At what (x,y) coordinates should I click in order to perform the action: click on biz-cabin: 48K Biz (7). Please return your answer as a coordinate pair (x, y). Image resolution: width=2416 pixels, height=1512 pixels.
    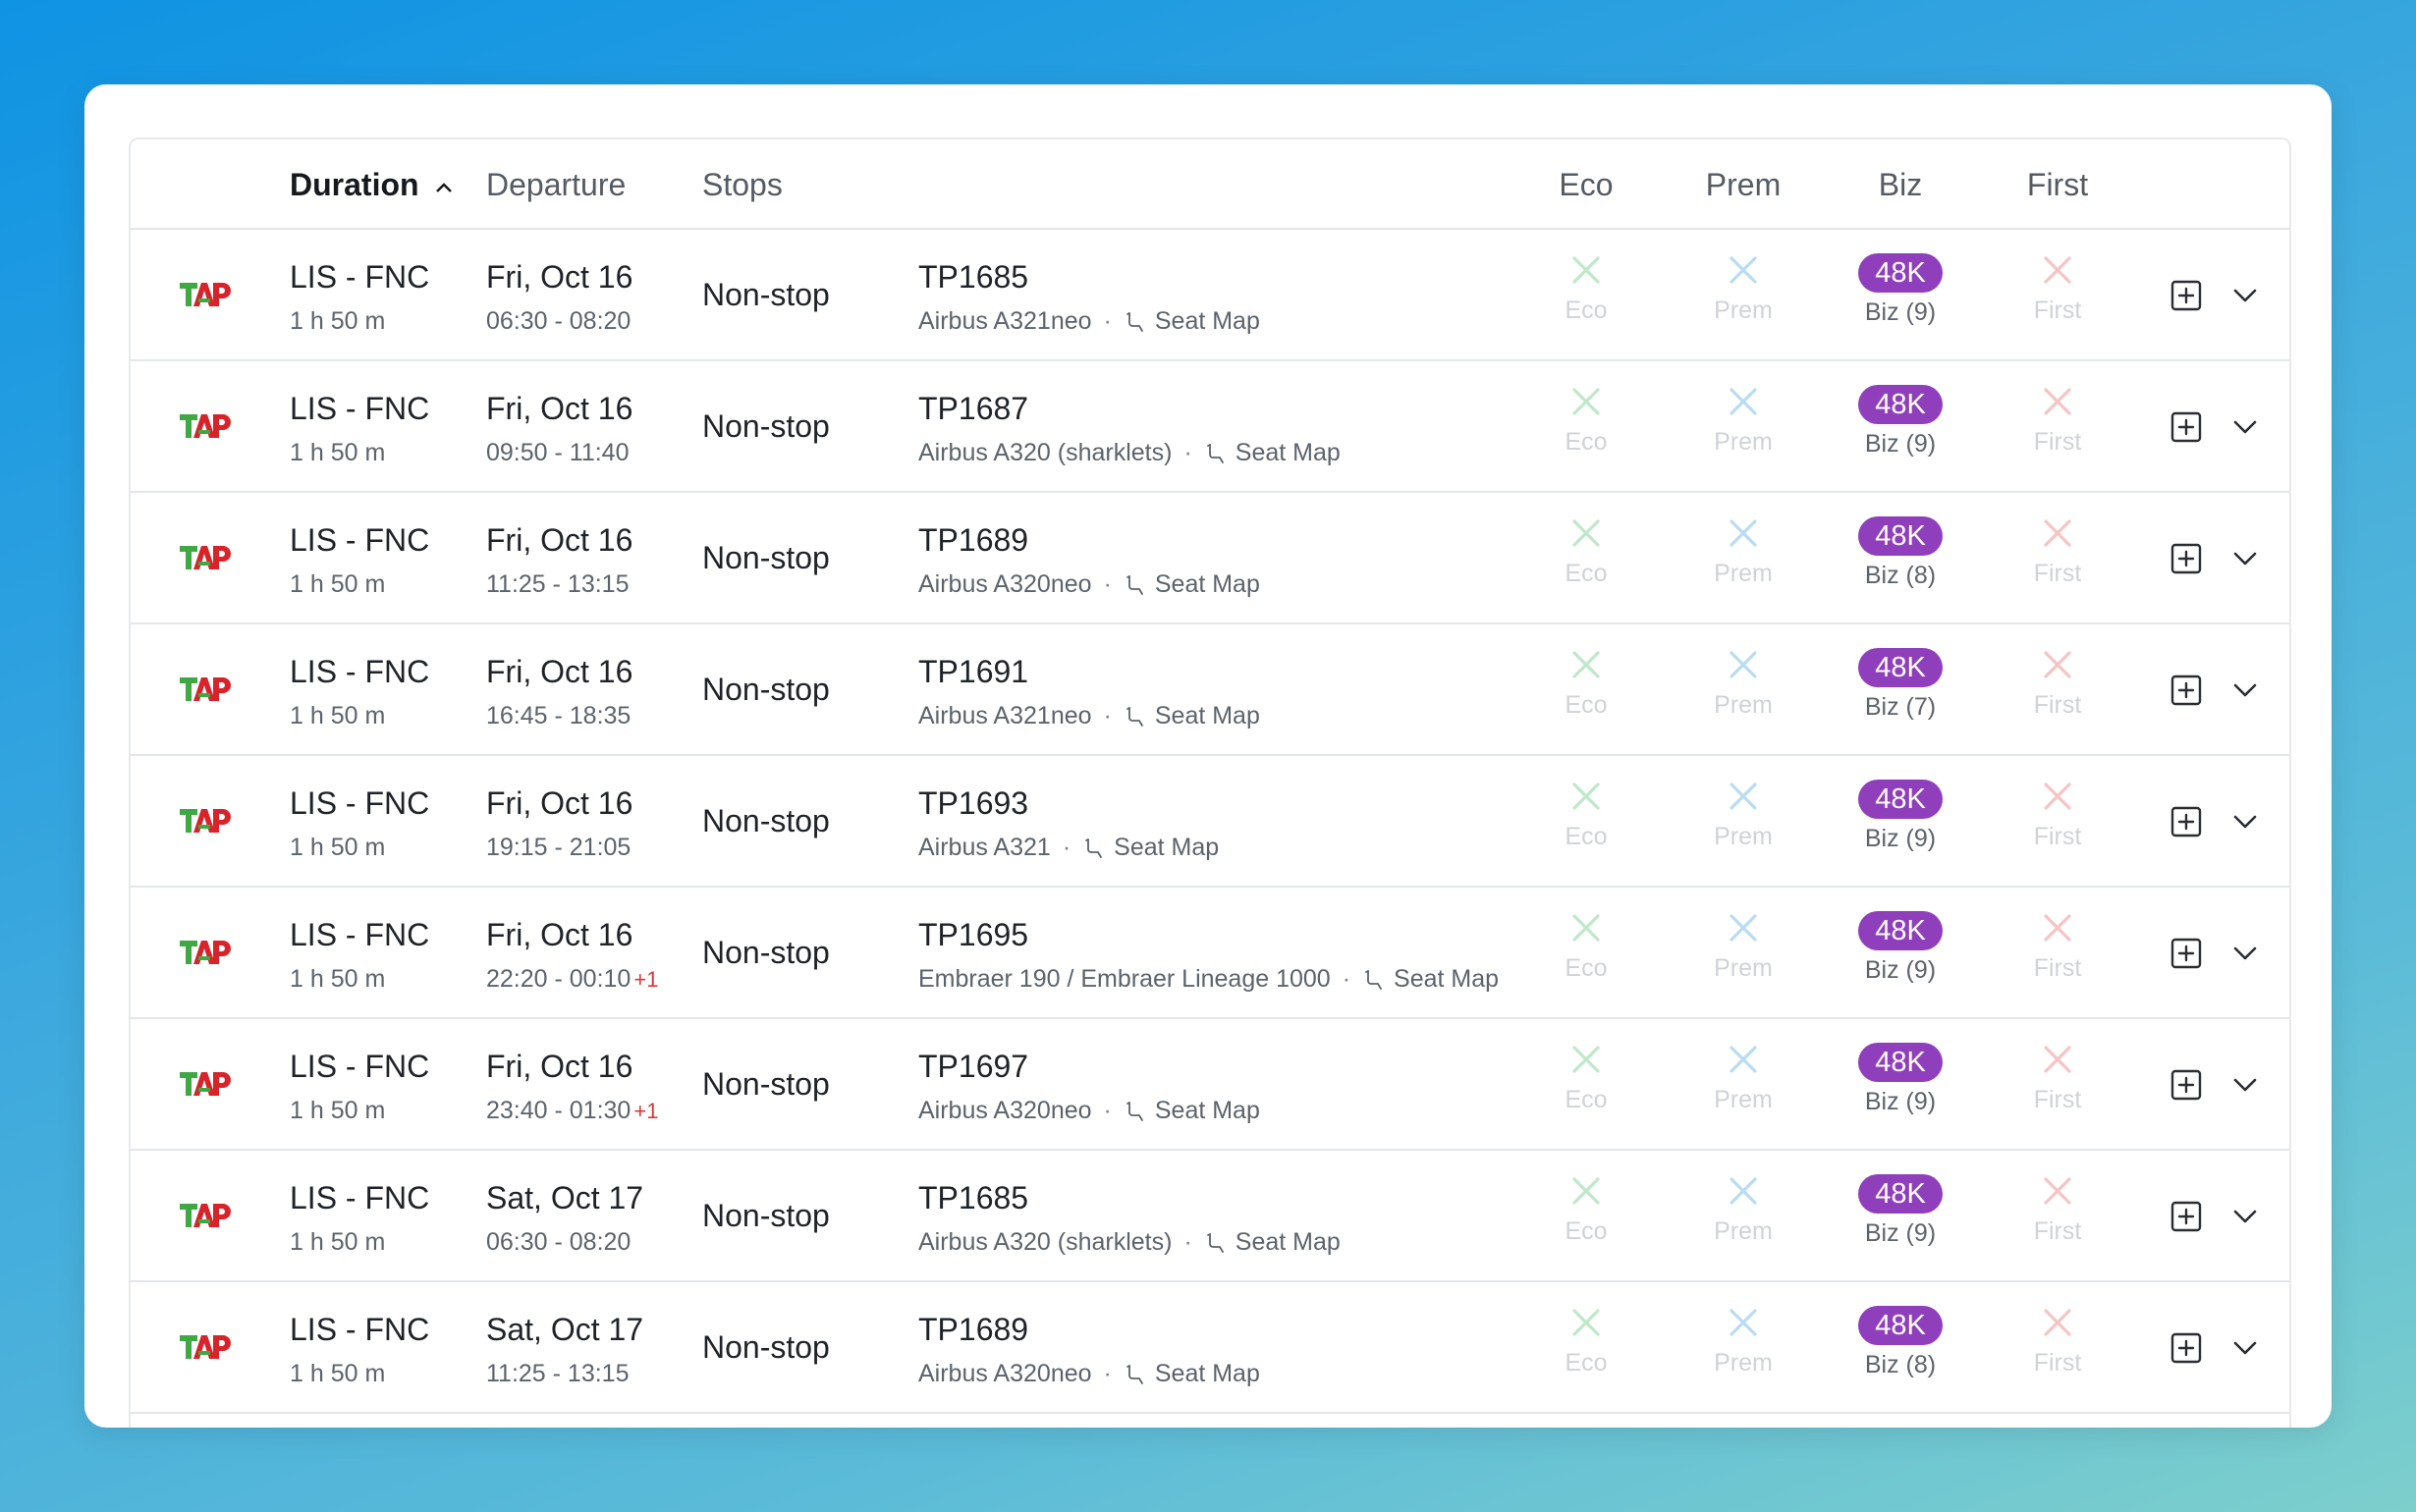
    Looking at the image, I should click on (1900, 685).